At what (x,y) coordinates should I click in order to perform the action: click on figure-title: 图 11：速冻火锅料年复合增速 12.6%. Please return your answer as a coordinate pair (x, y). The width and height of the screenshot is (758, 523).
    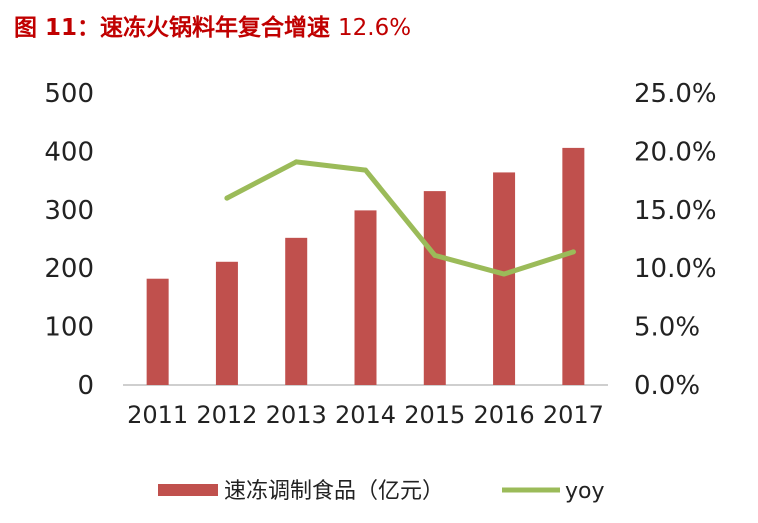
    Looking at the image, I should click on (212, 25).